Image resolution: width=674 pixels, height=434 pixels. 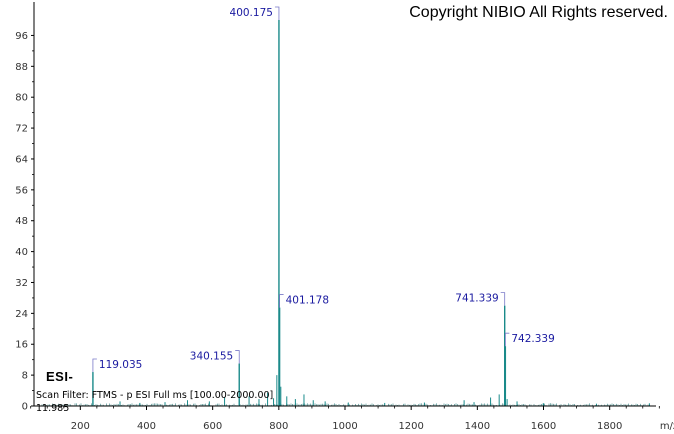 What do you see at coordinates (21, 98) in the screenshot?
I see `y-tick-label: 80` at bounding box center [21, 98].